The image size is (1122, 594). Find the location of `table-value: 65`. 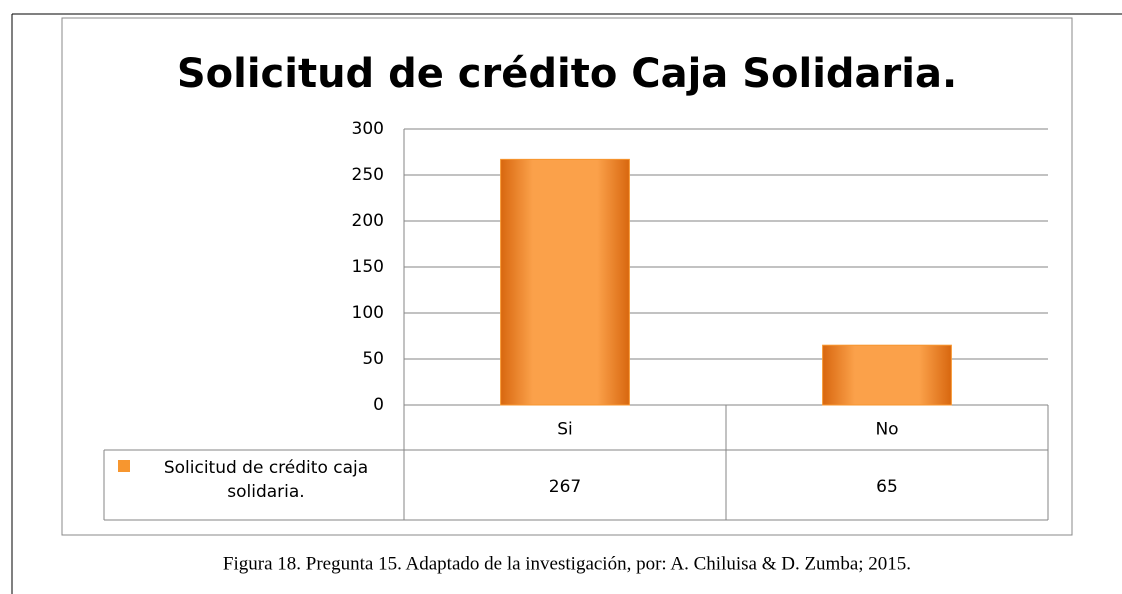

table-value: 65 is located at coordinates (887, 487).